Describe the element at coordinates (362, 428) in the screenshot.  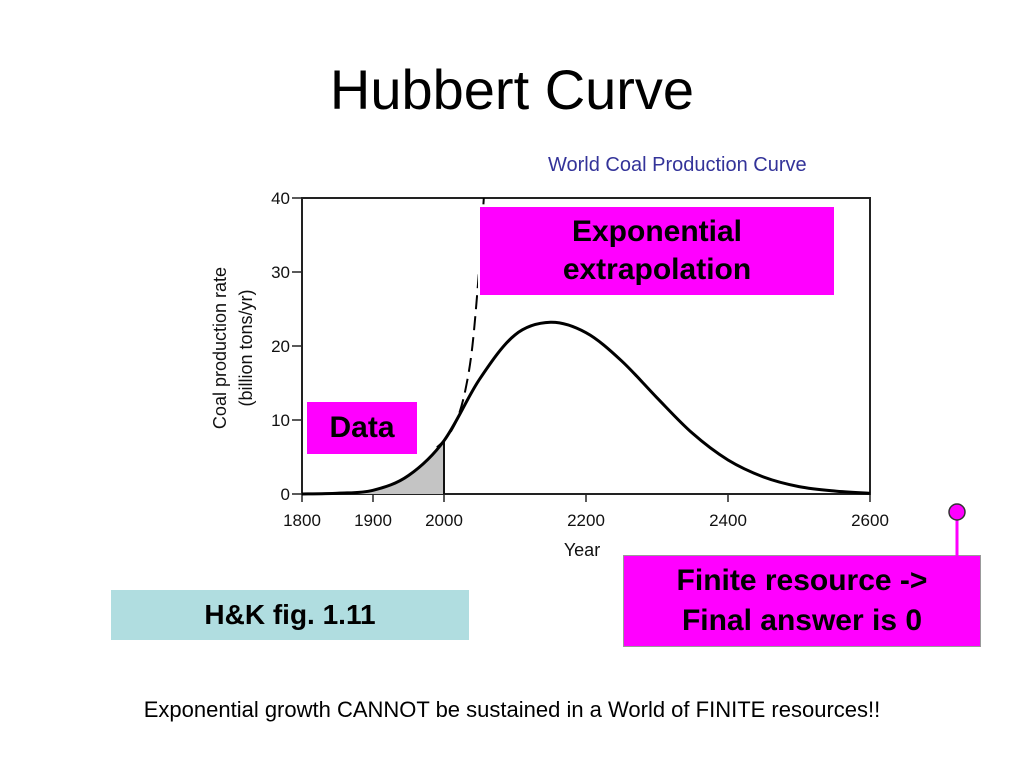
I see `data-callout: Data` at that location.